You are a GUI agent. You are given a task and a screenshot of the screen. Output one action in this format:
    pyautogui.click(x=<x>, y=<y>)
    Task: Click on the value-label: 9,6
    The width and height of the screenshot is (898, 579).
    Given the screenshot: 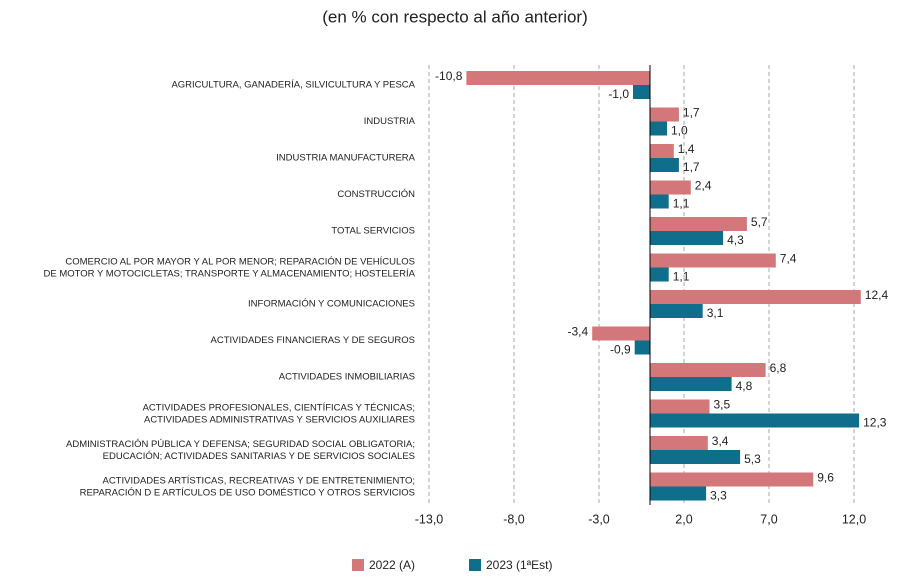 What is the action you would take?
    pyautogui.click(x=825, y=478)
    